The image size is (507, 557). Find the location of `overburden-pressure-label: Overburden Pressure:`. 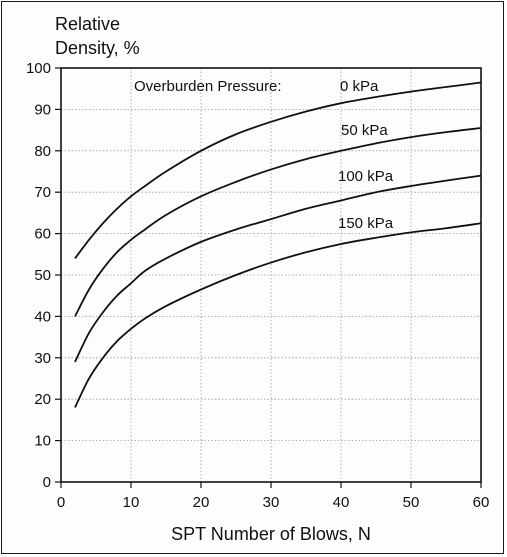

overburden-pressure-label: Overburden Pressure: is located at coordinates (208, 86).